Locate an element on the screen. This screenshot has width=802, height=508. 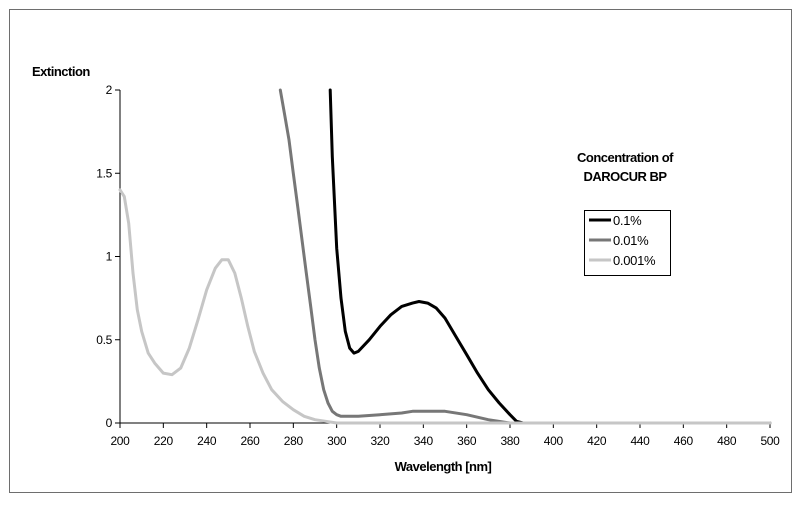
legend-entries: 0.1% 0.01% 0.001% is located at coordinates (622, 240).